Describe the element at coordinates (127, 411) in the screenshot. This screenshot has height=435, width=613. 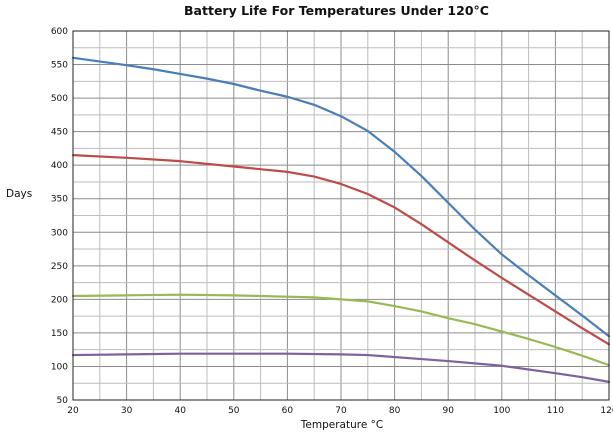
I see `x-tick-label: 30` at that location.